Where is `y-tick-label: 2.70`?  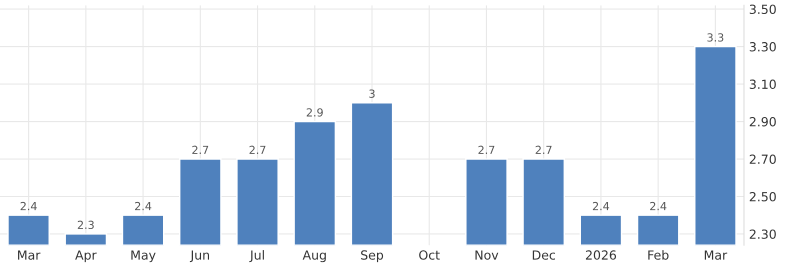 y-tick-label: 2.70 is located at coordinates (763, 159).